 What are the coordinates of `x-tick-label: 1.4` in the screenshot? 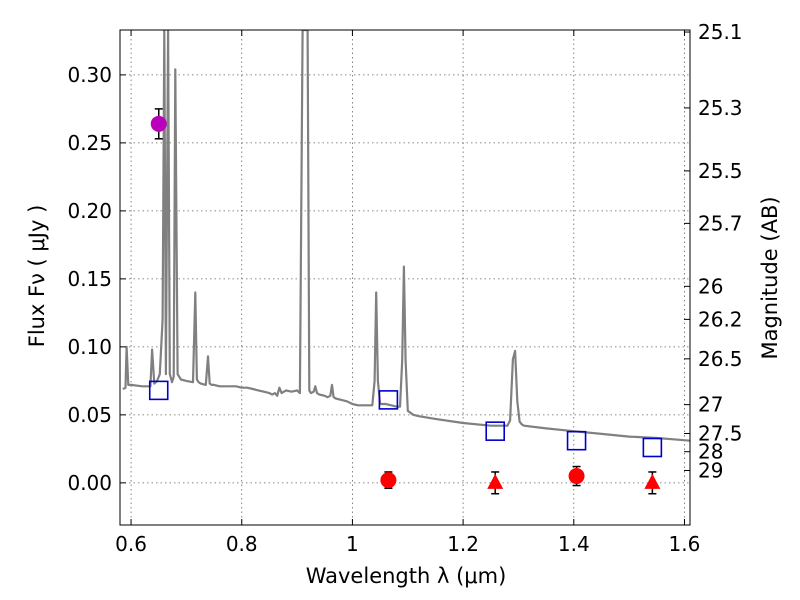 It's located at (574, 544).